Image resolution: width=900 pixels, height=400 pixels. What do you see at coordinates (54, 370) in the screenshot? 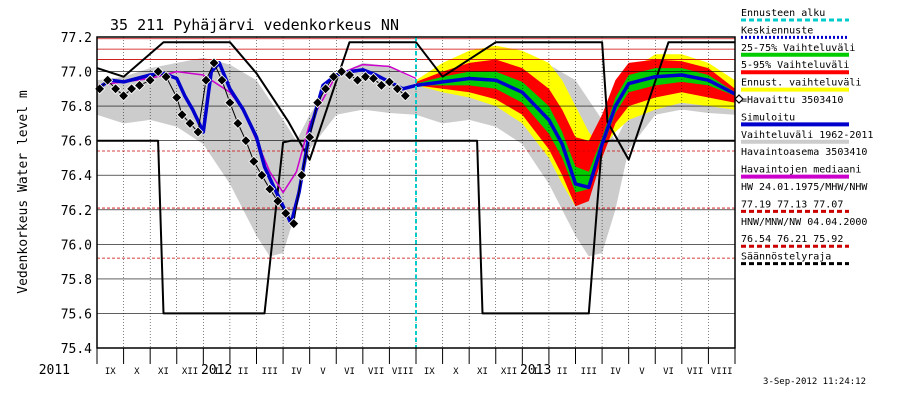
I see `year-label: 2011` at bounding box center [54, 370].